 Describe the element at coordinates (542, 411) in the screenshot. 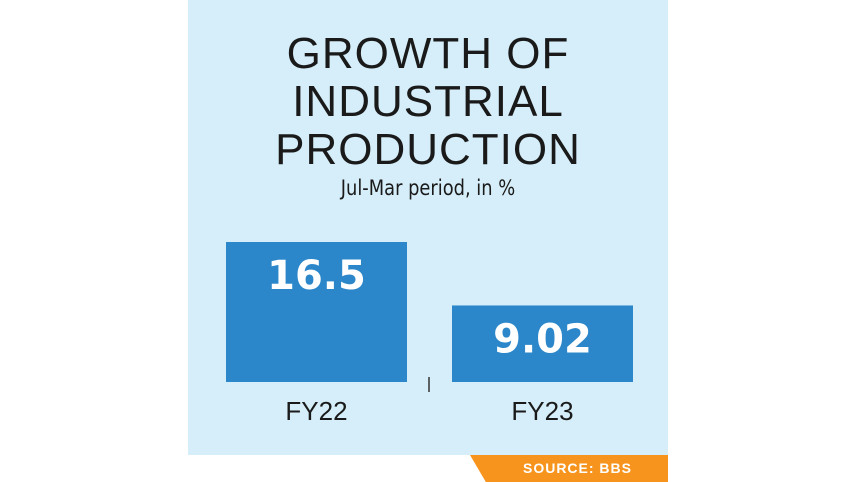

I see `x-tick-label: FY23` at that location.